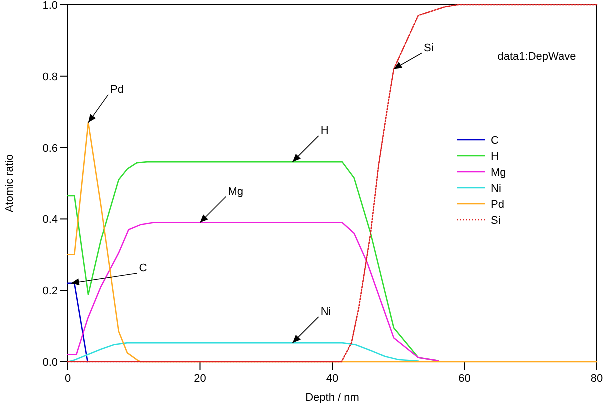 The image size is (609, 409). What do you see at coordinates (50, 220) in the screenshot?
I see `y-tick-label: 0.4` at bounding box center [50, 220].